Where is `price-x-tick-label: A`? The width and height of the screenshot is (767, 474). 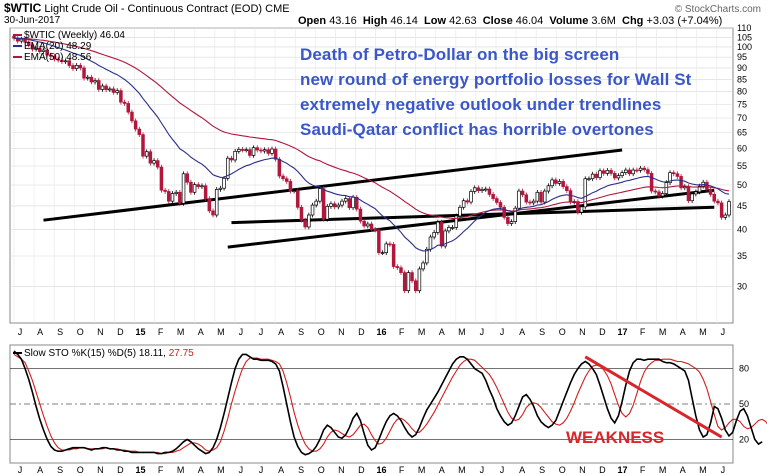
price-x-tick-label: A is located at coordinates (201, 332).